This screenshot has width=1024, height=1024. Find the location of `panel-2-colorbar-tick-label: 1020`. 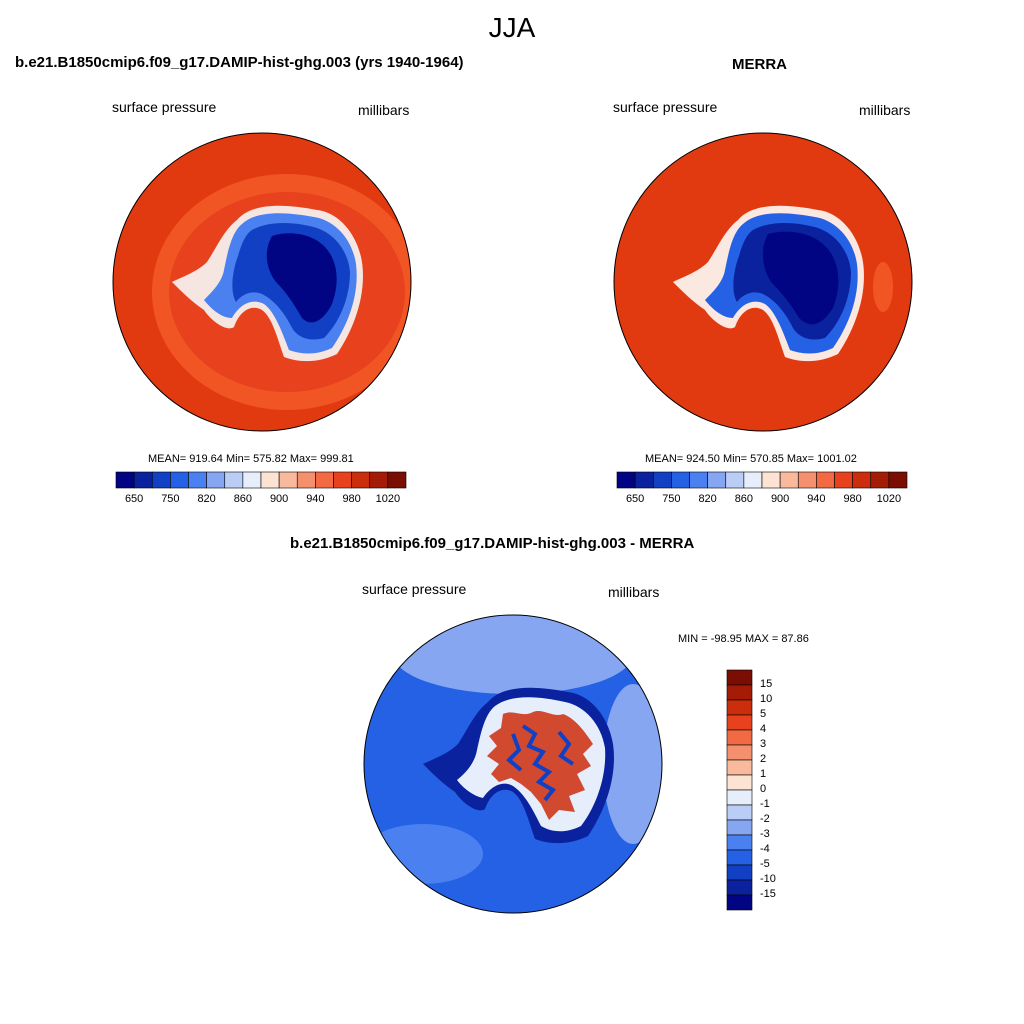

panel-2-colorbar-tick-label: 1020 is located at coordinates (889, 499).